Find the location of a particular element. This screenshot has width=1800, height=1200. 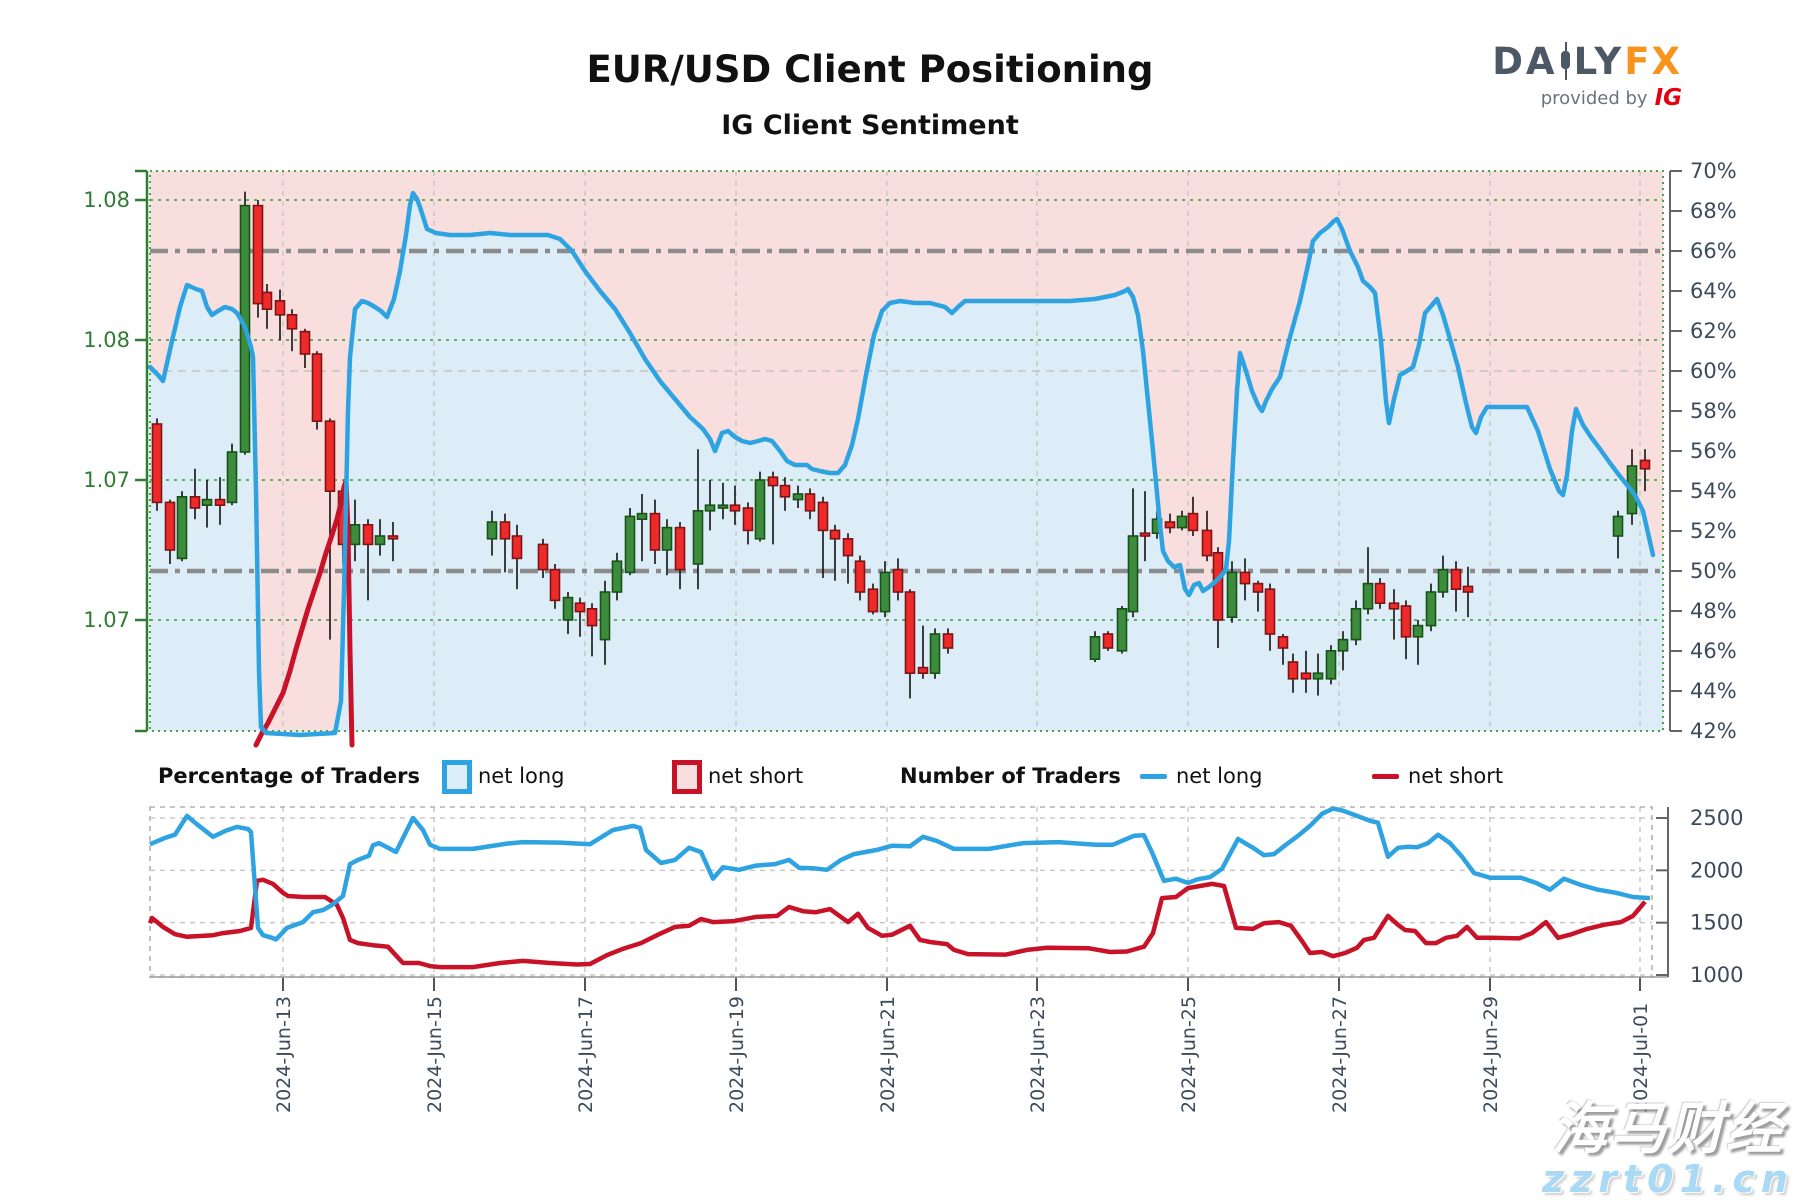

pct-axis-label: 58% is located at coordinates (1713, 411).